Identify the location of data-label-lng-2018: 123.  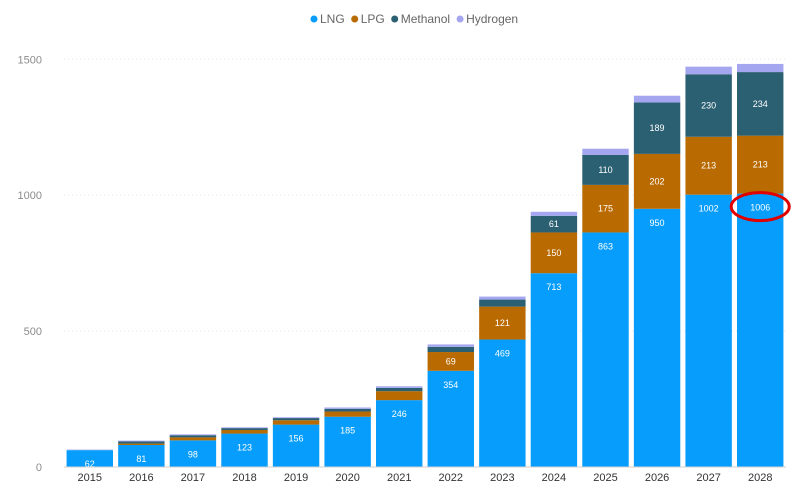
(244, 448).